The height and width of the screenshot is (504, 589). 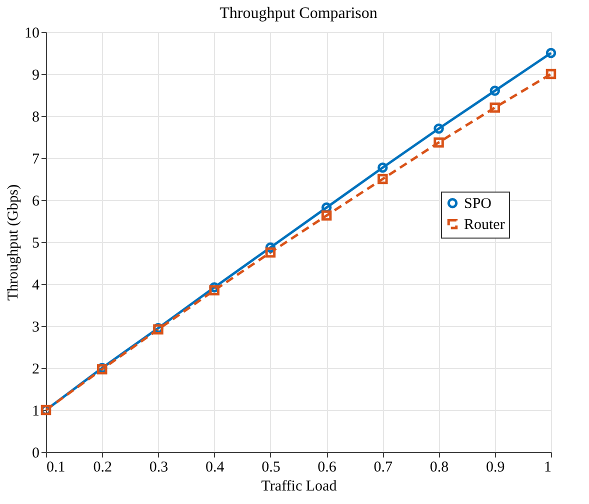 I want to click on y-tick-label: 4, so click(x=36, y=286).